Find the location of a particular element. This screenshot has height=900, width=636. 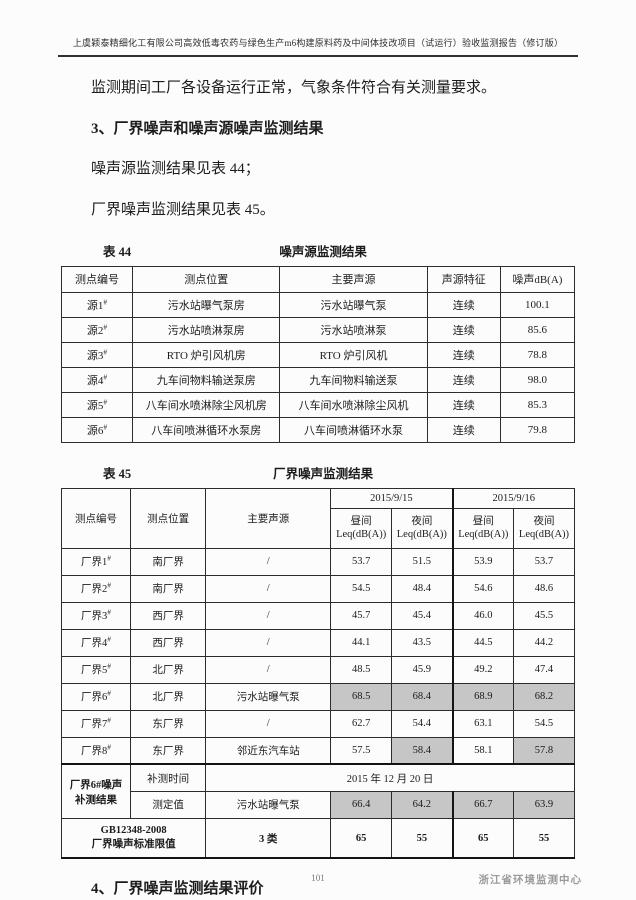

t45-cell-value: 45.9 is located at coordinates (422, 669).